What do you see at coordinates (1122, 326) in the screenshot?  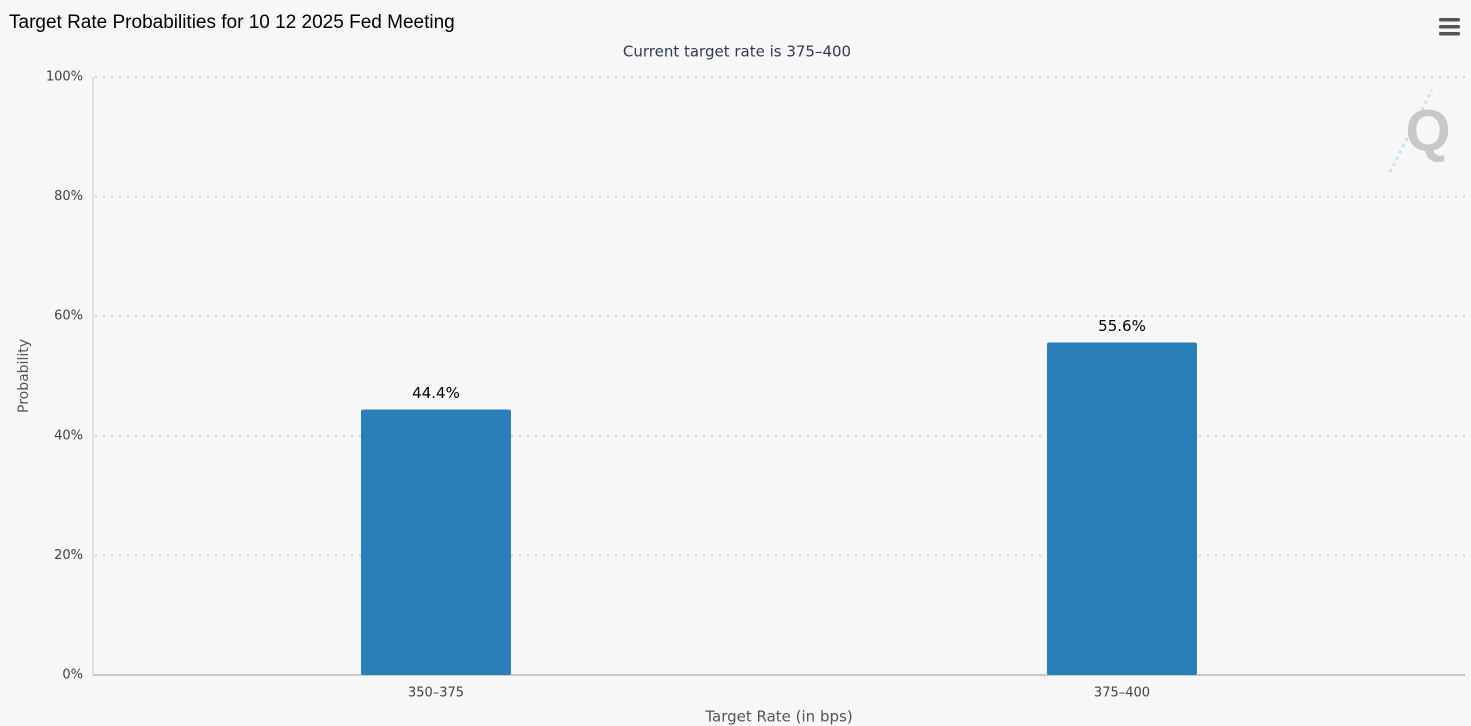 I see `data-label: 55.6%` at bounding box center [1122, 326].